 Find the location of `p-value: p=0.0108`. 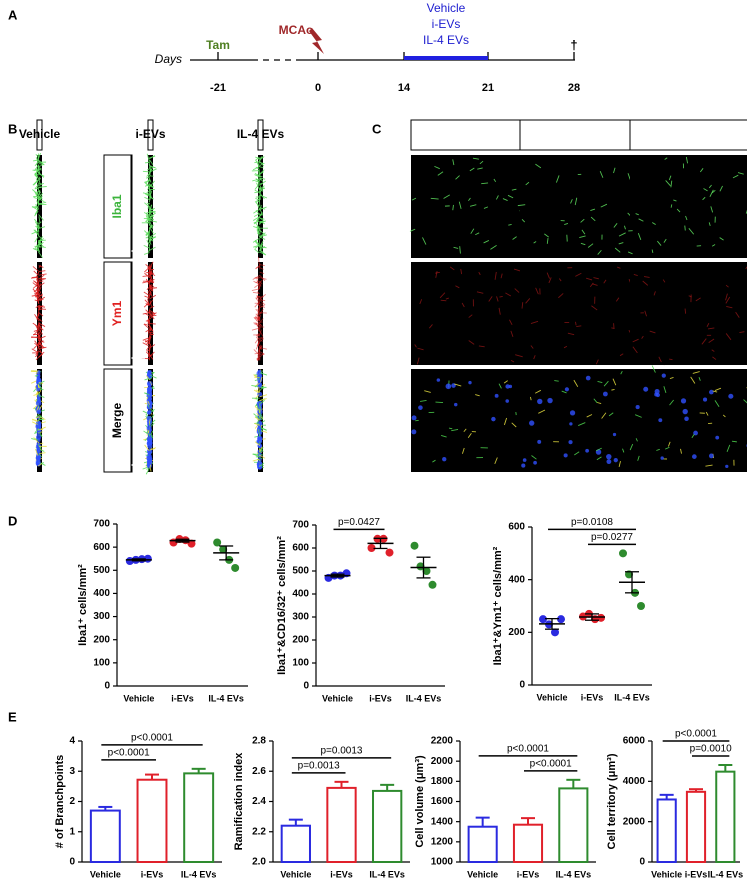

p-value: p=0.0108 is located at coordinates (592, 522).